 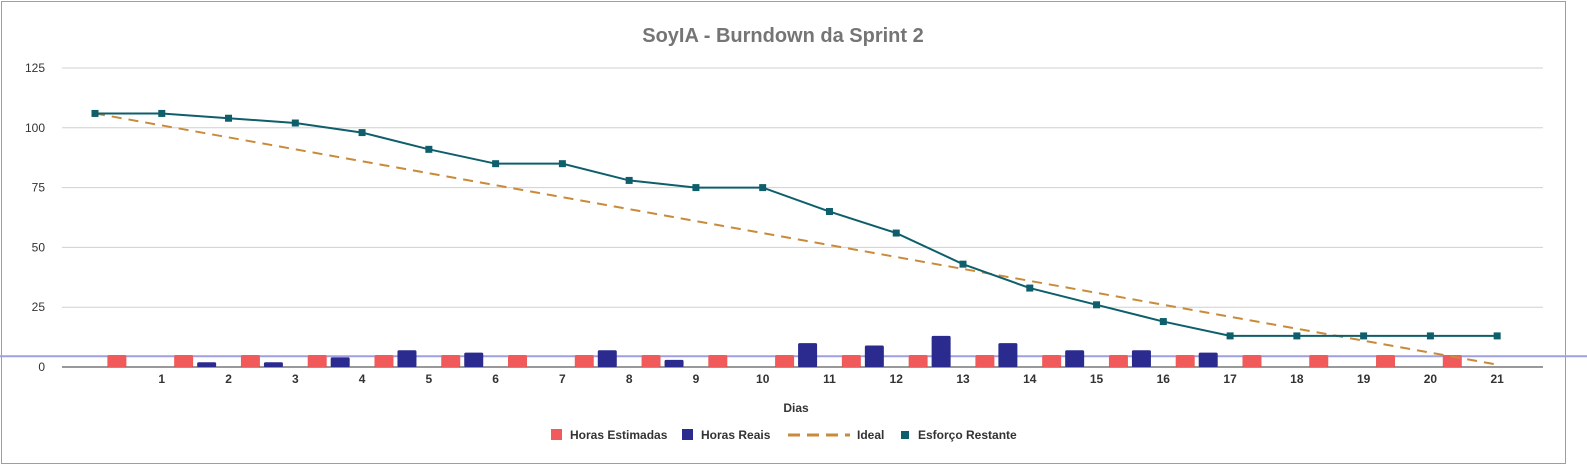 What do you see at coordinates (784, 351) in the screenshot?
I see `bars` at bounding box center [784, 351].